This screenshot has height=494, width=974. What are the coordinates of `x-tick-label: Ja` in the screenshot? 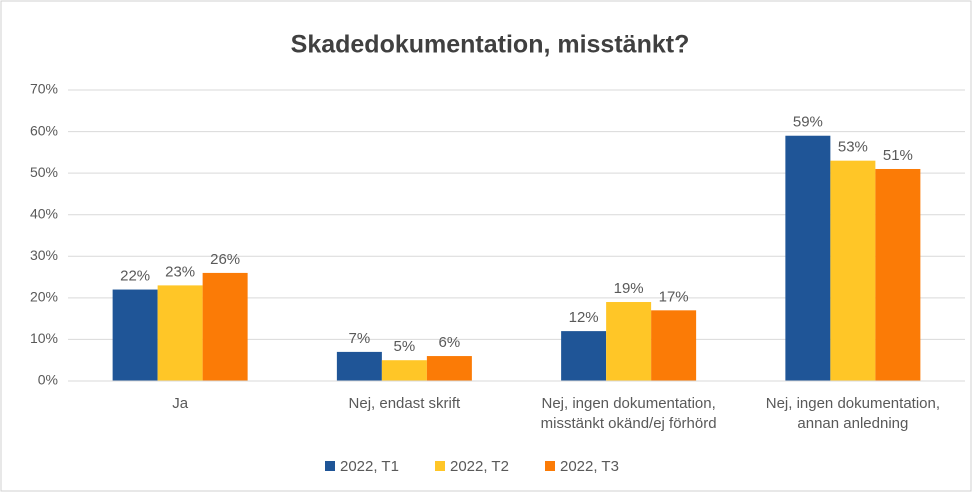 It's located at (180, 403).